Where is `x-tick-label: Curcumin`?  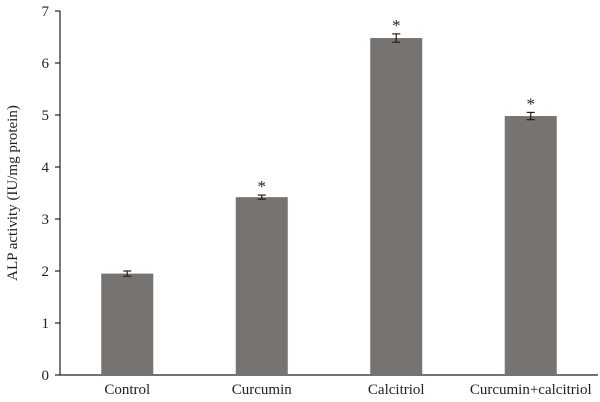 x-tick-label: Curcumin is located at coordinates (262, 390).